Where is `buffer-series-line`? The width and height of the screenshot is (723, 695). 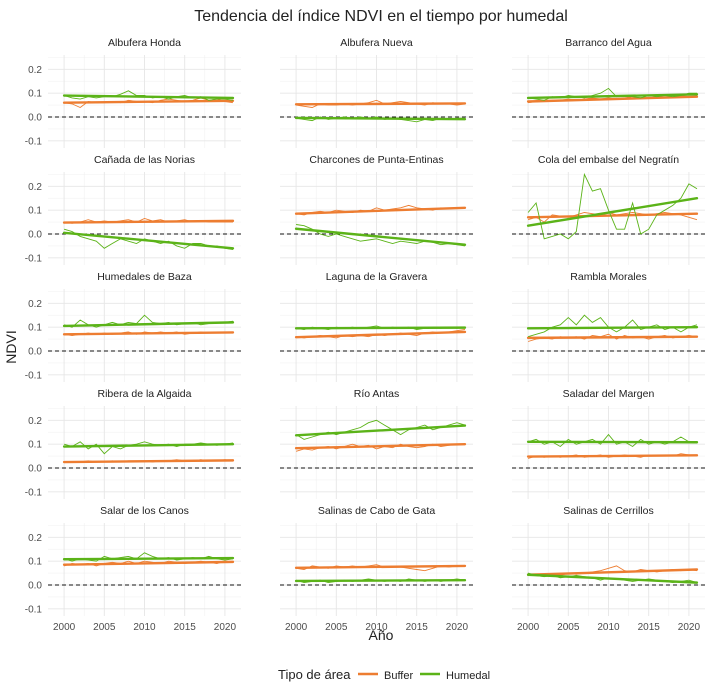 buffer-series-line is located at coordinates (612, 217).